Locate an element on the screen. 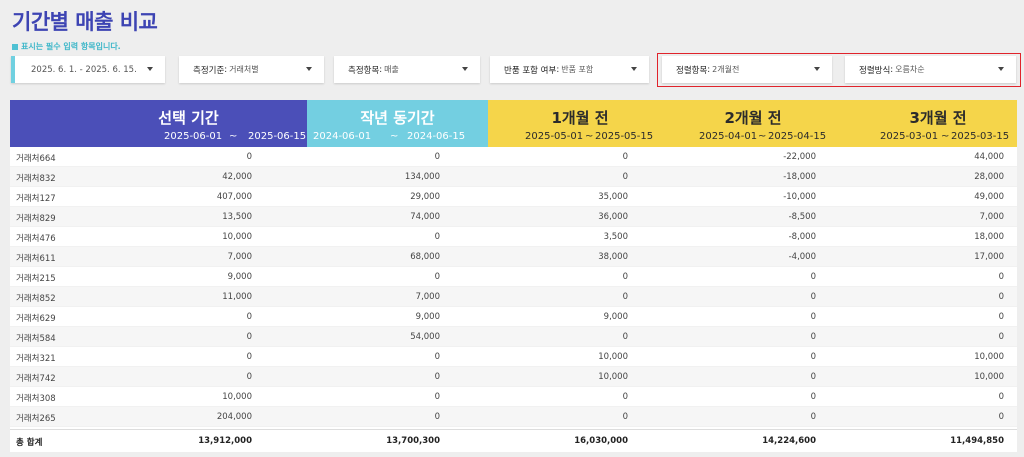  sort-item-dropdown: 정렬항목: 2개월전 is located at coordinates (747, 69).